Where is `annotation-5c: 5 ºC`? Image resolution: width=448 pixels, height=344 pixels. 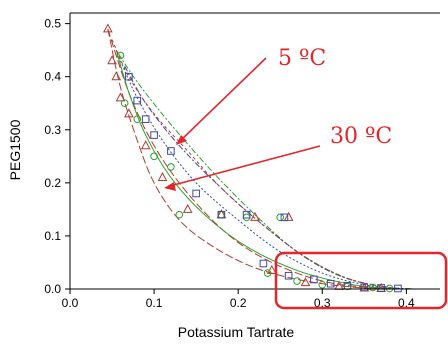 annotation-5c: 5 ºC is located at coordinates (251, 95).